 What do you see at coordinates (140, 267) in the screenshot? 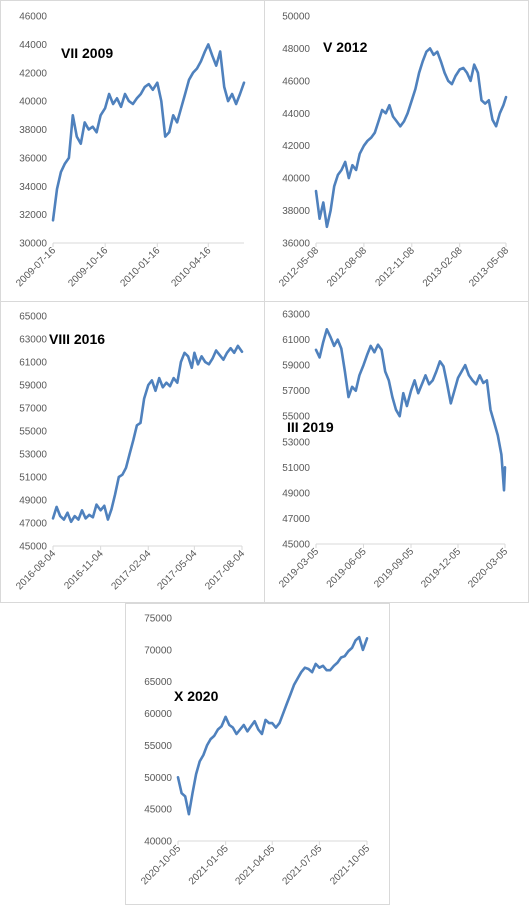
I see `x-tick-label: 2010-01-16` at bounding box center [140, 267].